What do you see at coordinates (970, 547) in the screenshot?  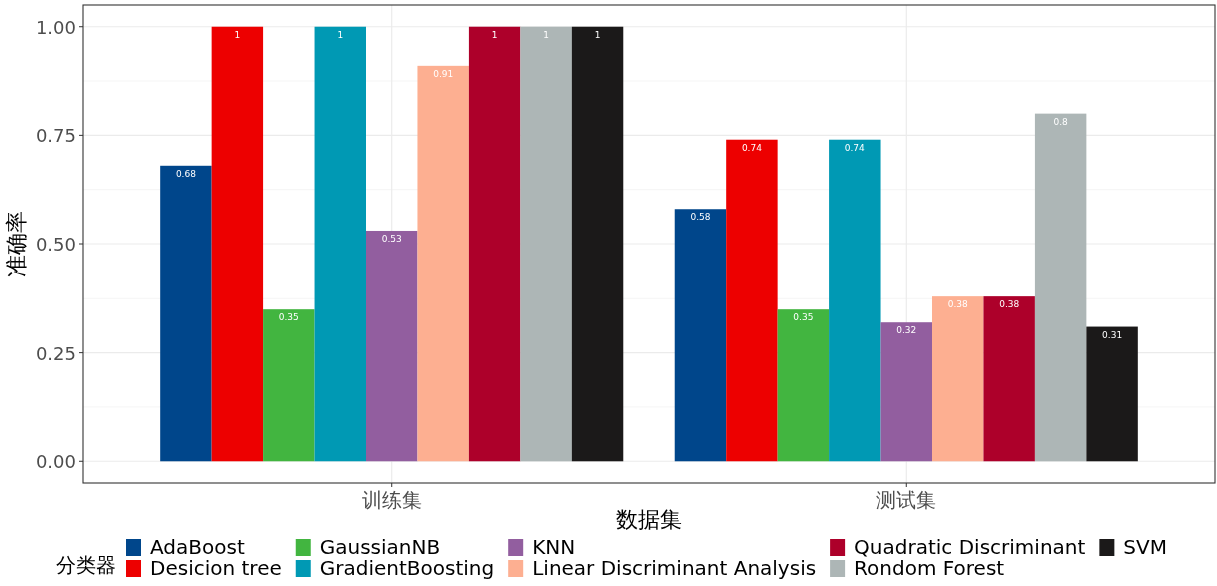 I see `legend-label: Quadratic Discriminant` at bounding box center [970, 547].